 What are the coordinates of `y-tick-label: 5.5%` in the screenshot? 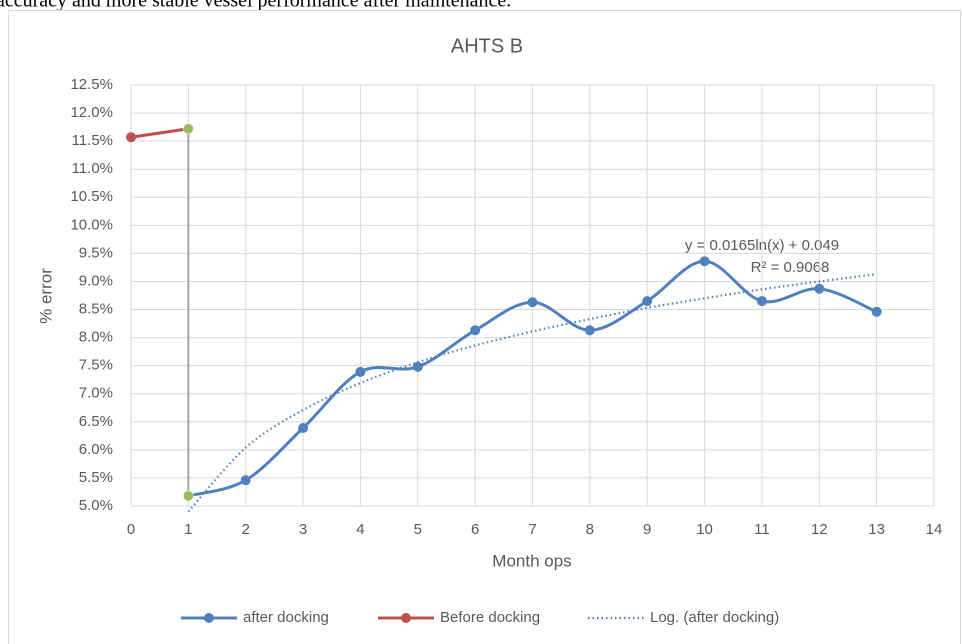 It's located at (96, 477).